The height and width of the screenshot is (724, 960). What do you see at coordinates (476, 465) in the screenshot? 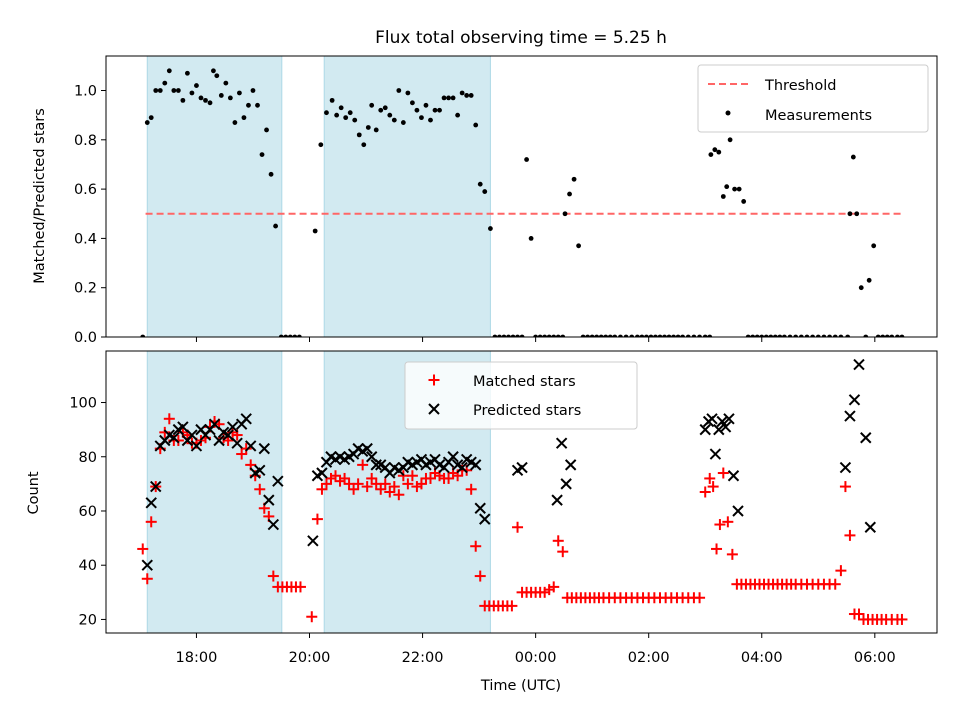
I see `predicted-point-66-b` at bounding box center [476, 465].